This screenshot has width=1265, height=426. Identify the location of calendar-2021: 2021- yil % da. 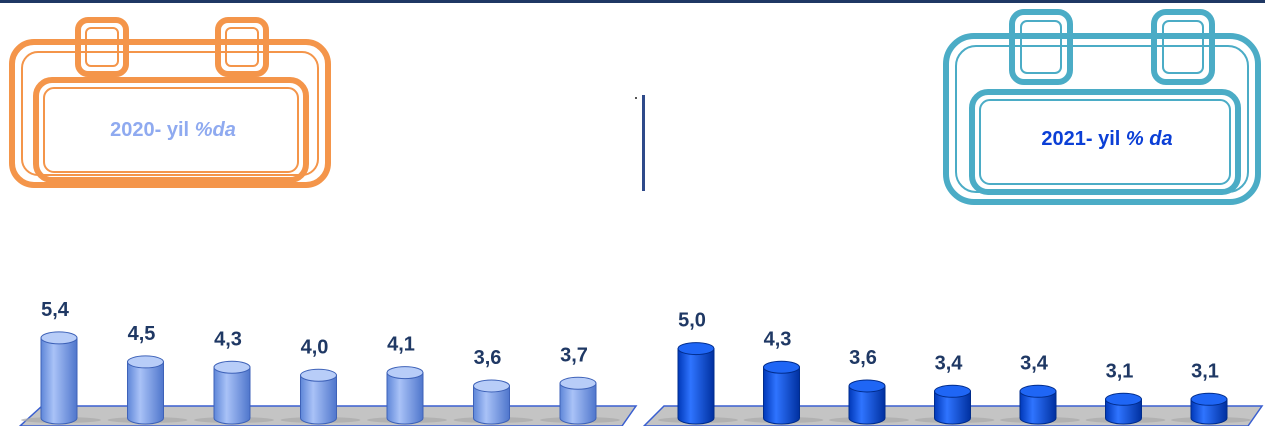
(1102, 106).